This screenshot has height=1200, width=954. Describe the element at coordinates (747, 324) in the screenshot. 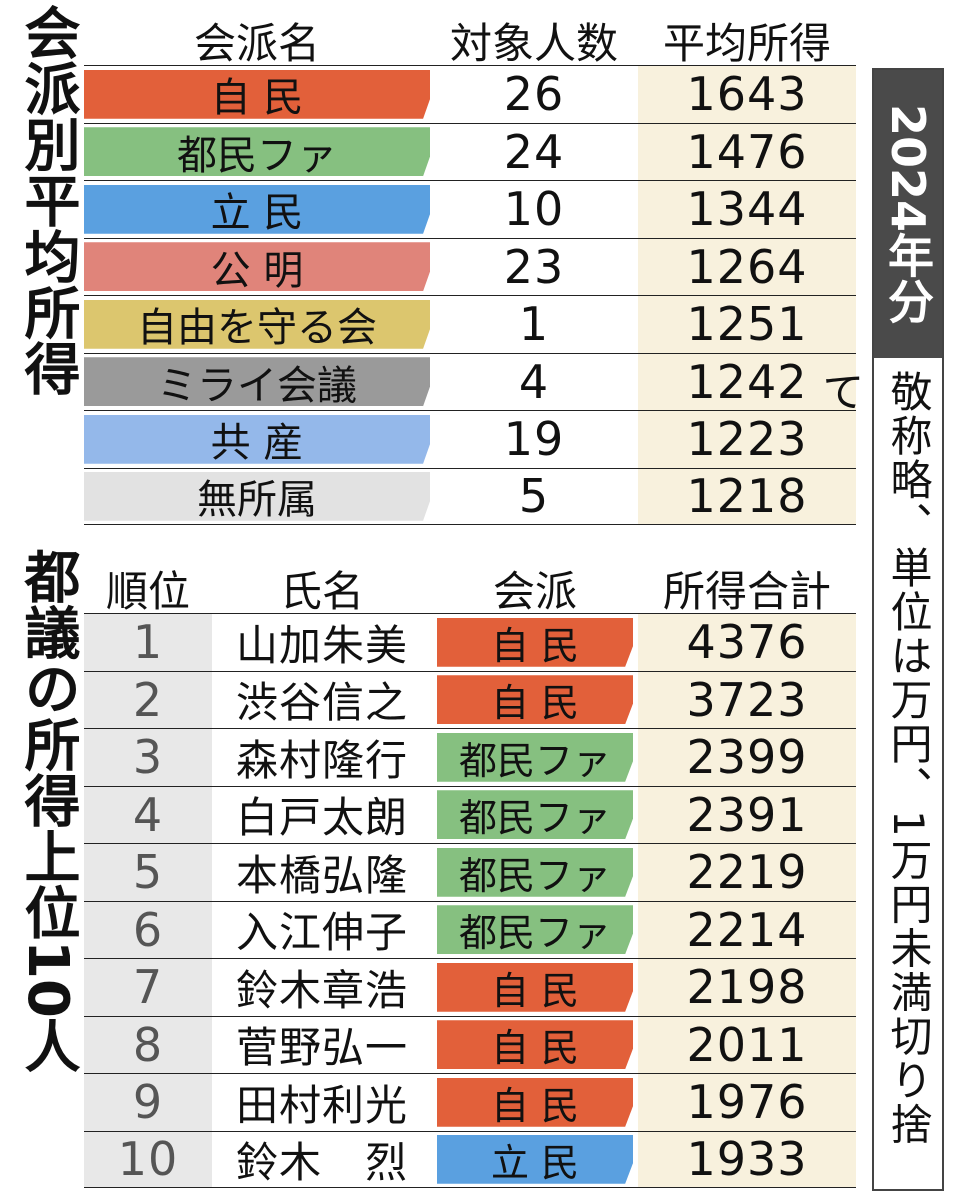

I see `average-income: 1251` at that location.